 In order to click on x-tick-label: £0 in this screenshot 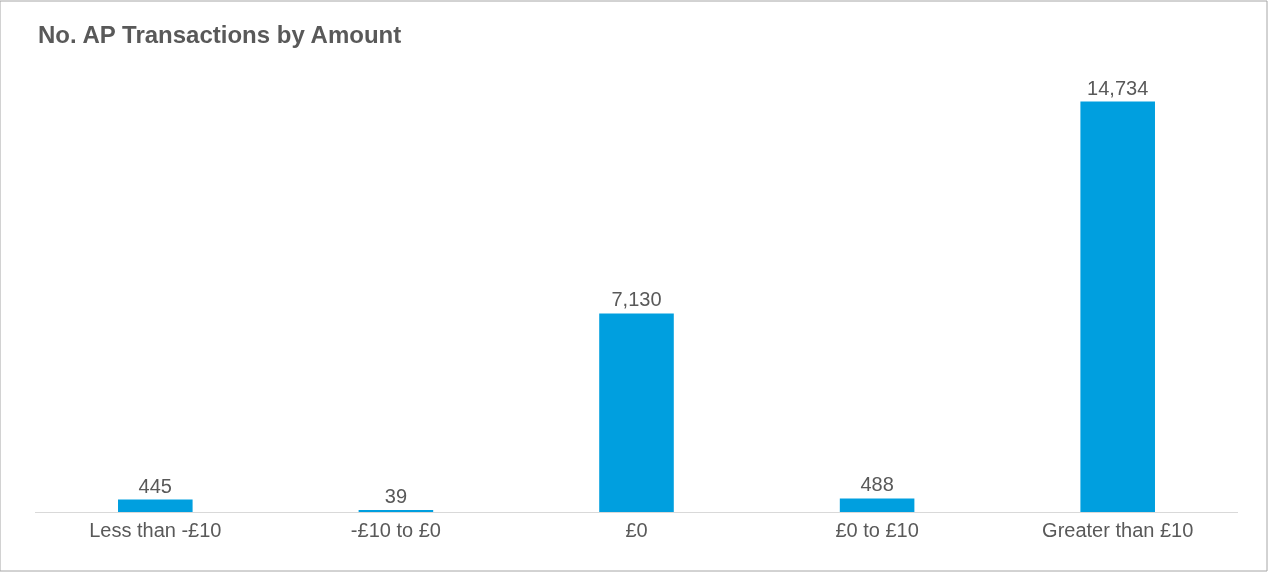, I will do `click(636, 530)`.